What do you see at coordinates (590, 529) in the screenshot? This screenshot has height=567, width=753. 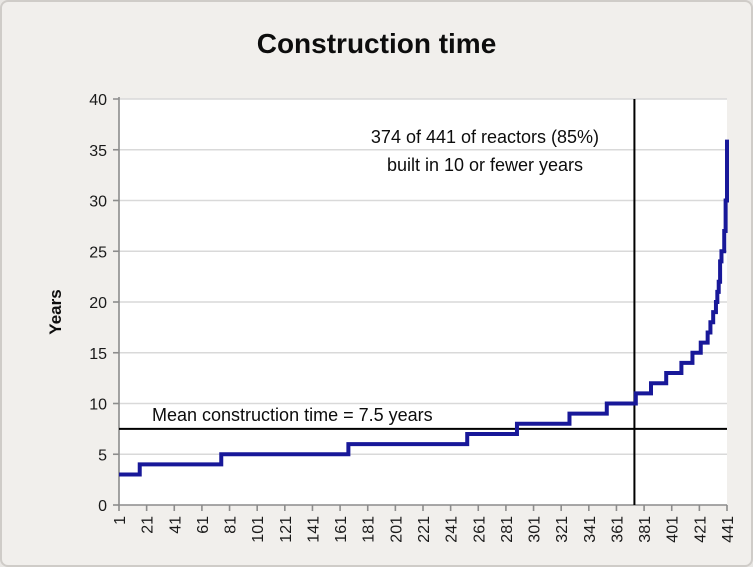 I see `x-tick-label: 341` at bounding box center [590, 529].